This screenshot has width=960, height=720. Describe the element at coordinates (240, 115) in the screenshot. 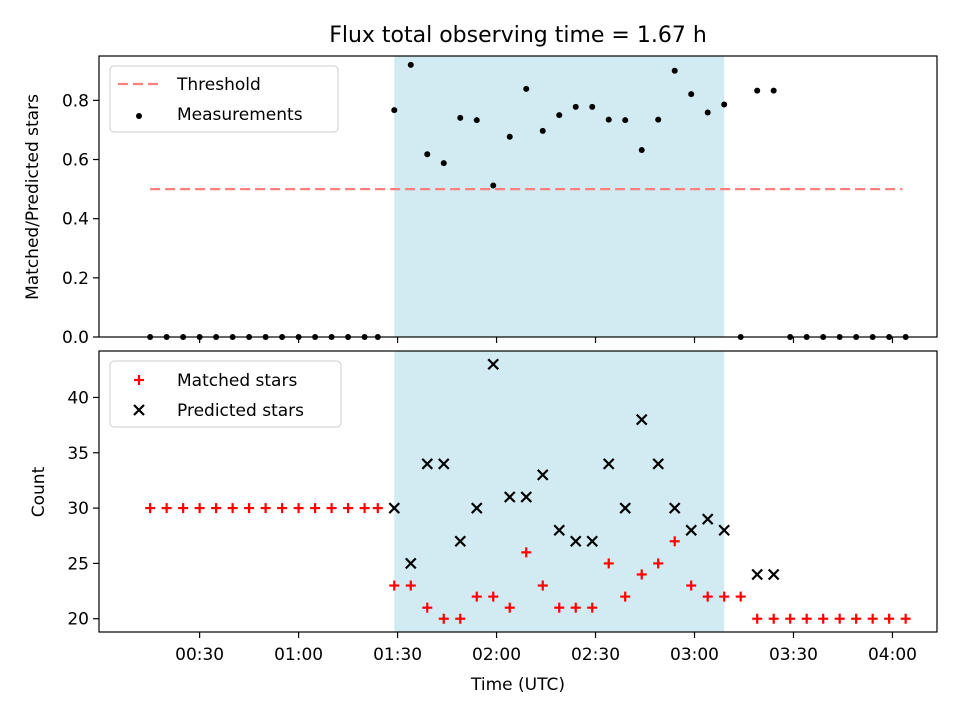

I see `legend-measurement-label: Measurements` at that location.